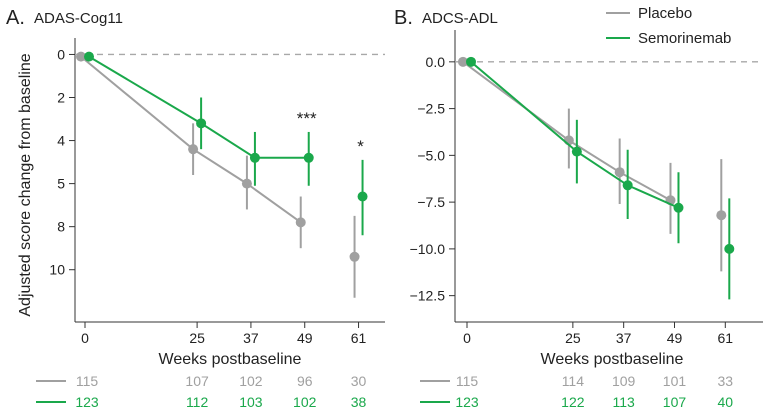 This screenshot has height=417, width=763. I want to click on n-at-risk-semorinemab: 40, so click(726, 402).